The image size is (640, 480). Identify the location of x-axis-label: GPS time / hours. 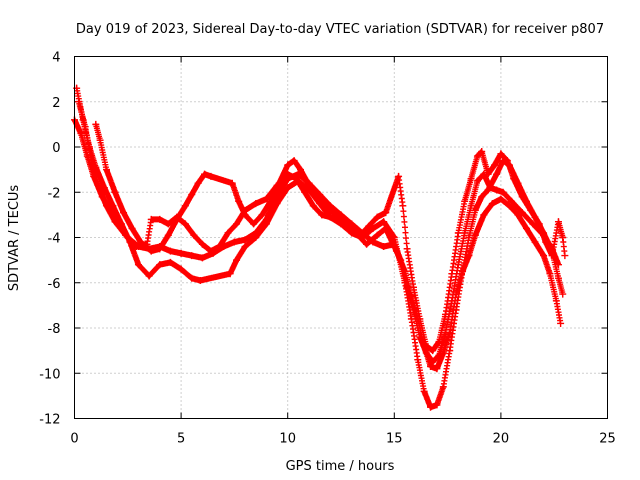
(340, 466).